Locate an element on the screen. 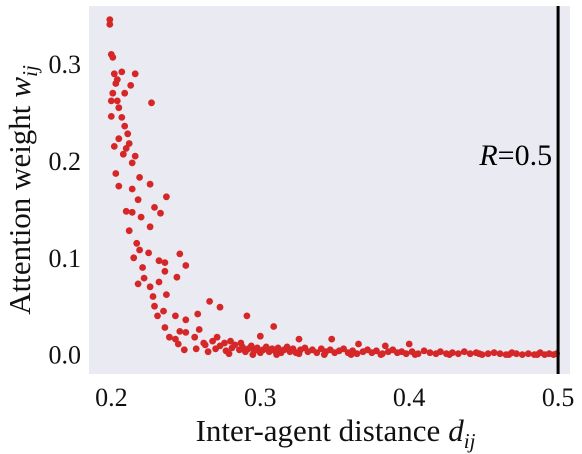 Image resolution: width=582 pixels, height=454 pixels. y-axis-label-text: Attention weight is located at coordinates (19, 210).